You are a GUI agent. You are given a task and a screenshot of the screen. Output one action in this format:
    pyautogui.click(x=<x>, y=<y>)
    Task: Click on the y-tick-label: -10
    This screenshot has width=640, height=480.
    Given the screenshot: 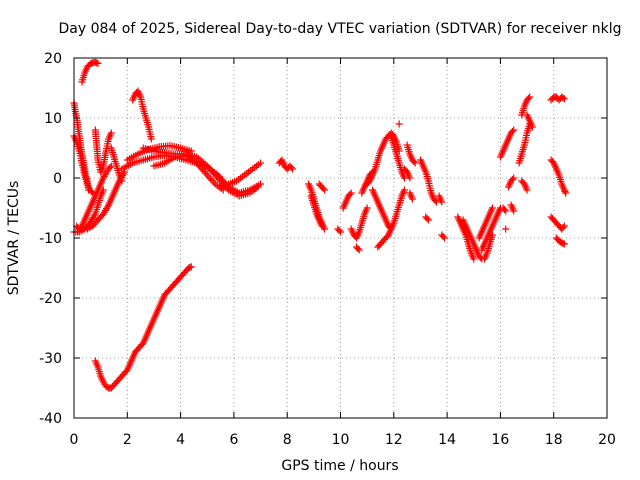 What is the action you would take?
    pyautogui.click(x=50, y=239)
    